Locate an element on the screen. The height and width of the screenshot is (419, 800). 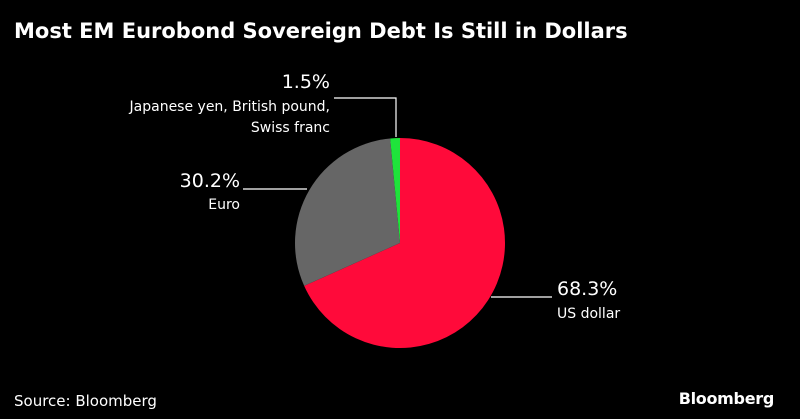
category-label-other-currencies-line-1: Japanese yen, British pound, is located at coordinates (229, 107).